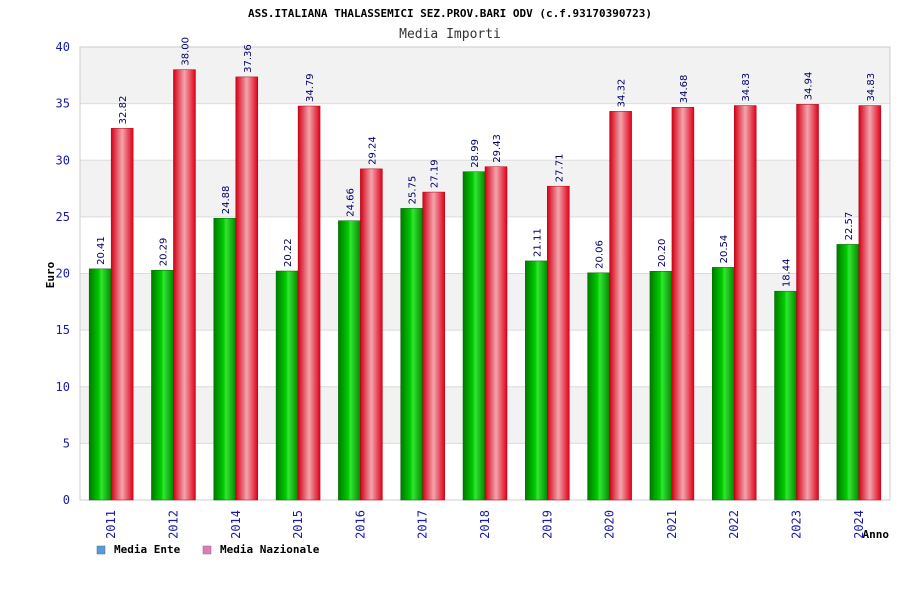  I want to click on x-tick-label: 2022, so click(734, 524).